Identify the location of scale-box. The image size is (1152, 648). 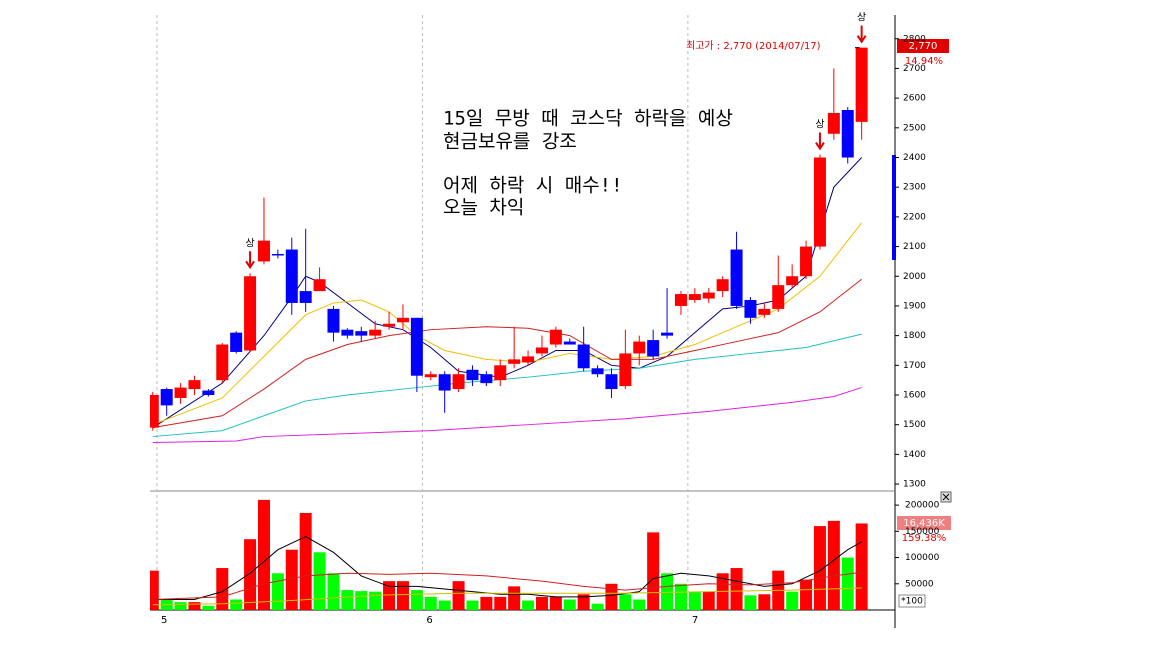
(912, 601).